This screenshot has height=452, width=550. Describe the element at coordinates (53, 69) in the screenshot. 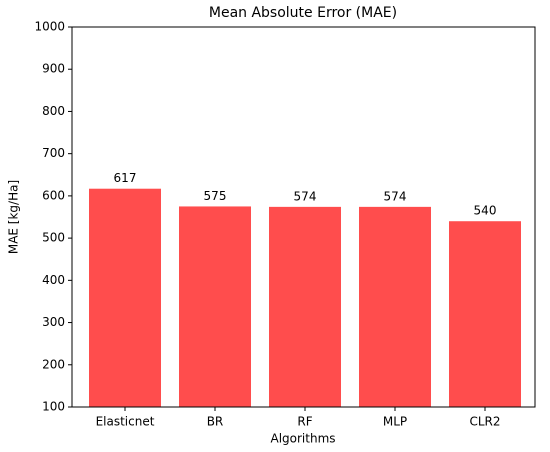

I see `y-tick-label: 900` at that location.